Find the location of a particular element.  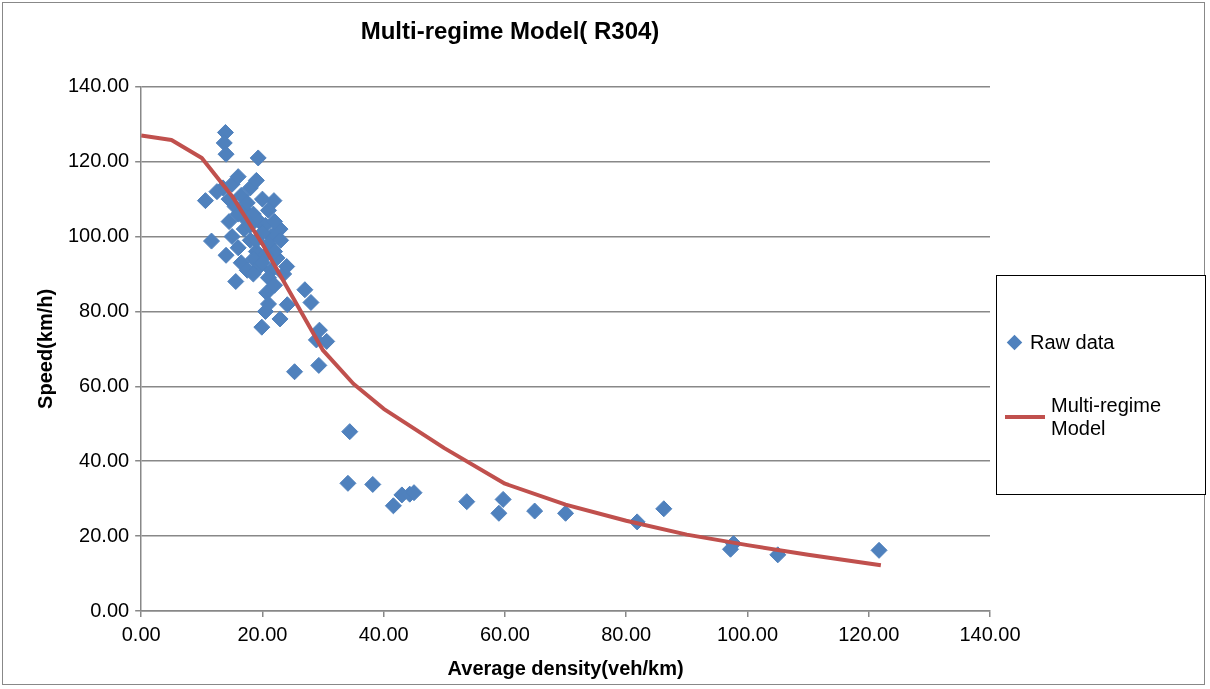

y-tick-label: 80.00 is located at coordinates (104, 309).